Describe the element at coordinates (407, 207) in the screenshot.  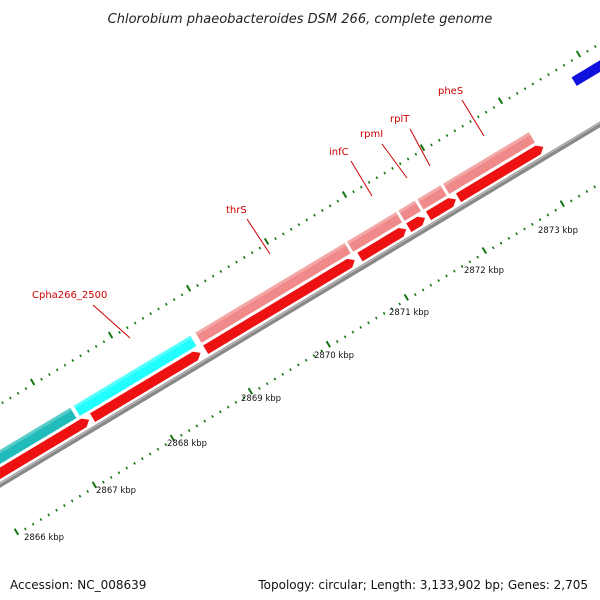
I see `forward-gene-rpmi-bevel` at that location.